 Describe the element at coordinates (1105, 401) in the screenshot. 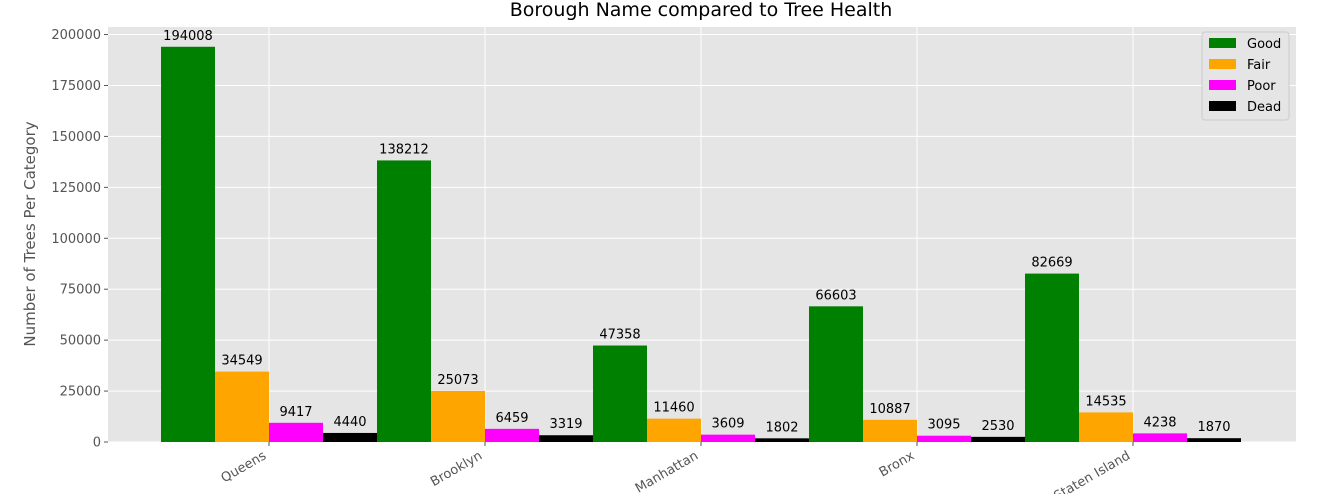

I see `bar-value-label: 14535` at that location.